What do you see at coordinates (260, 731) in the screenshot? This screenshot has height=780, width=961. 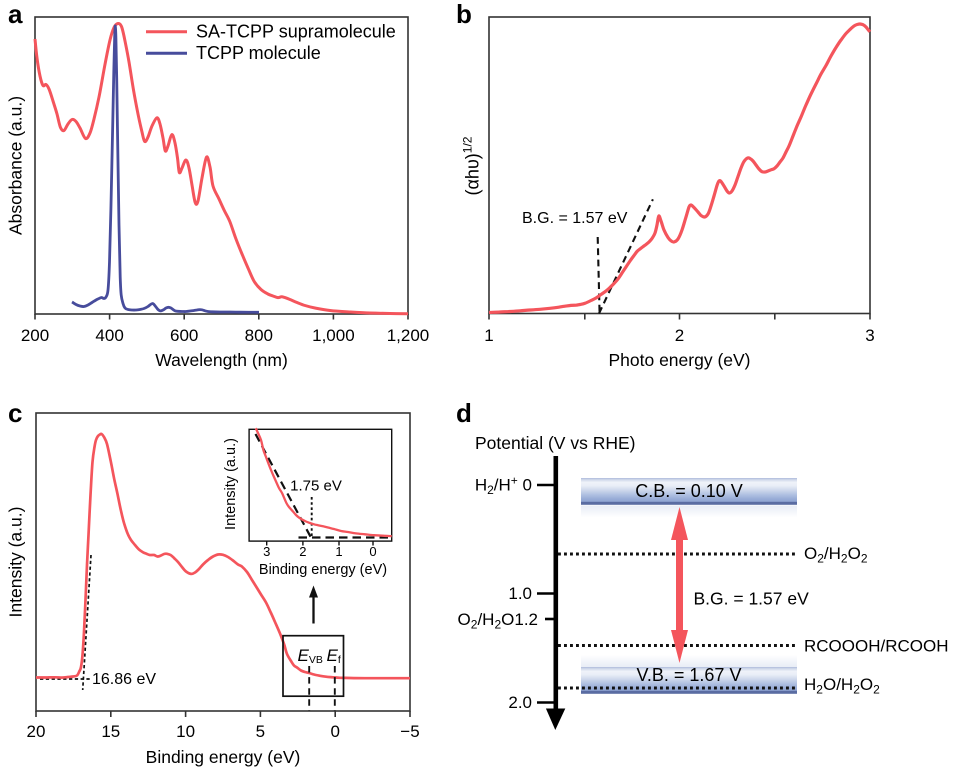 I see `svg-text: 5` at bounding box center [260, 731].